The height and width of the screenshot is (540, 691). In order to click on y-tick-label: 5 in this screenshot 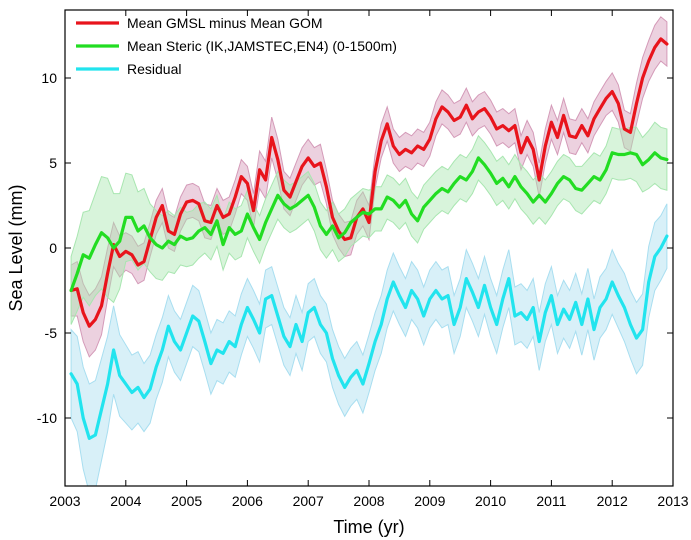, I will do `click(53, 163)`.